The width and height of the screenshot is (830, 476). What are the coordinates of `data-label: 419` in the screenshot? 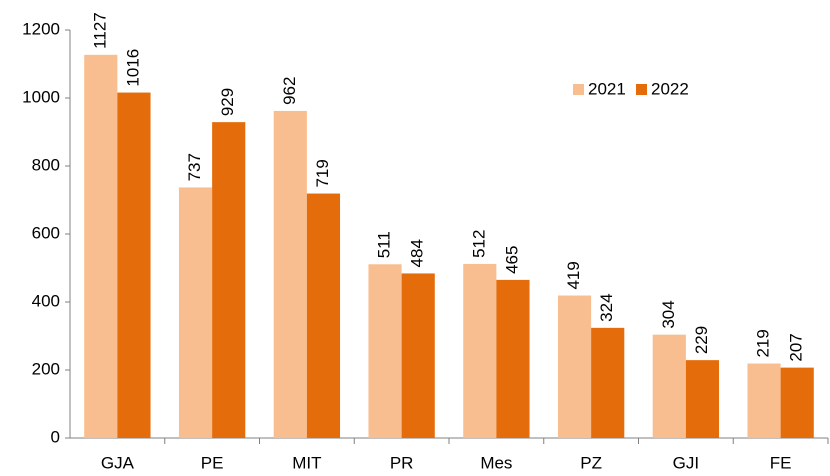 It's located at (573, 275).